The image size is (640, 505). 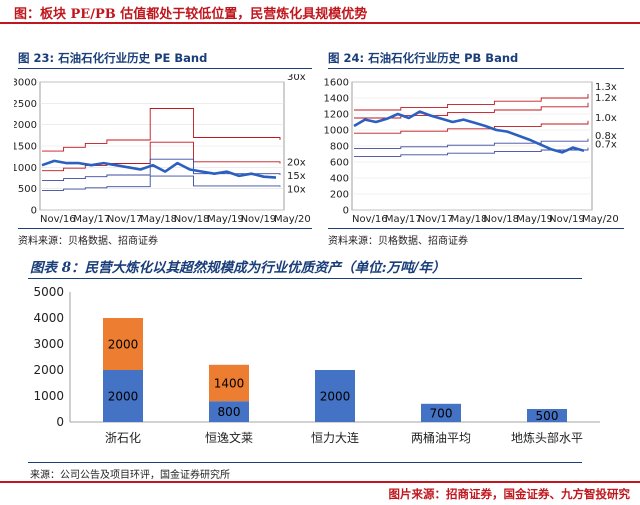 I want to click on capacity-source: 来源：公司公告及项目环评，国金证券研究所, so click(x=130, y=475).